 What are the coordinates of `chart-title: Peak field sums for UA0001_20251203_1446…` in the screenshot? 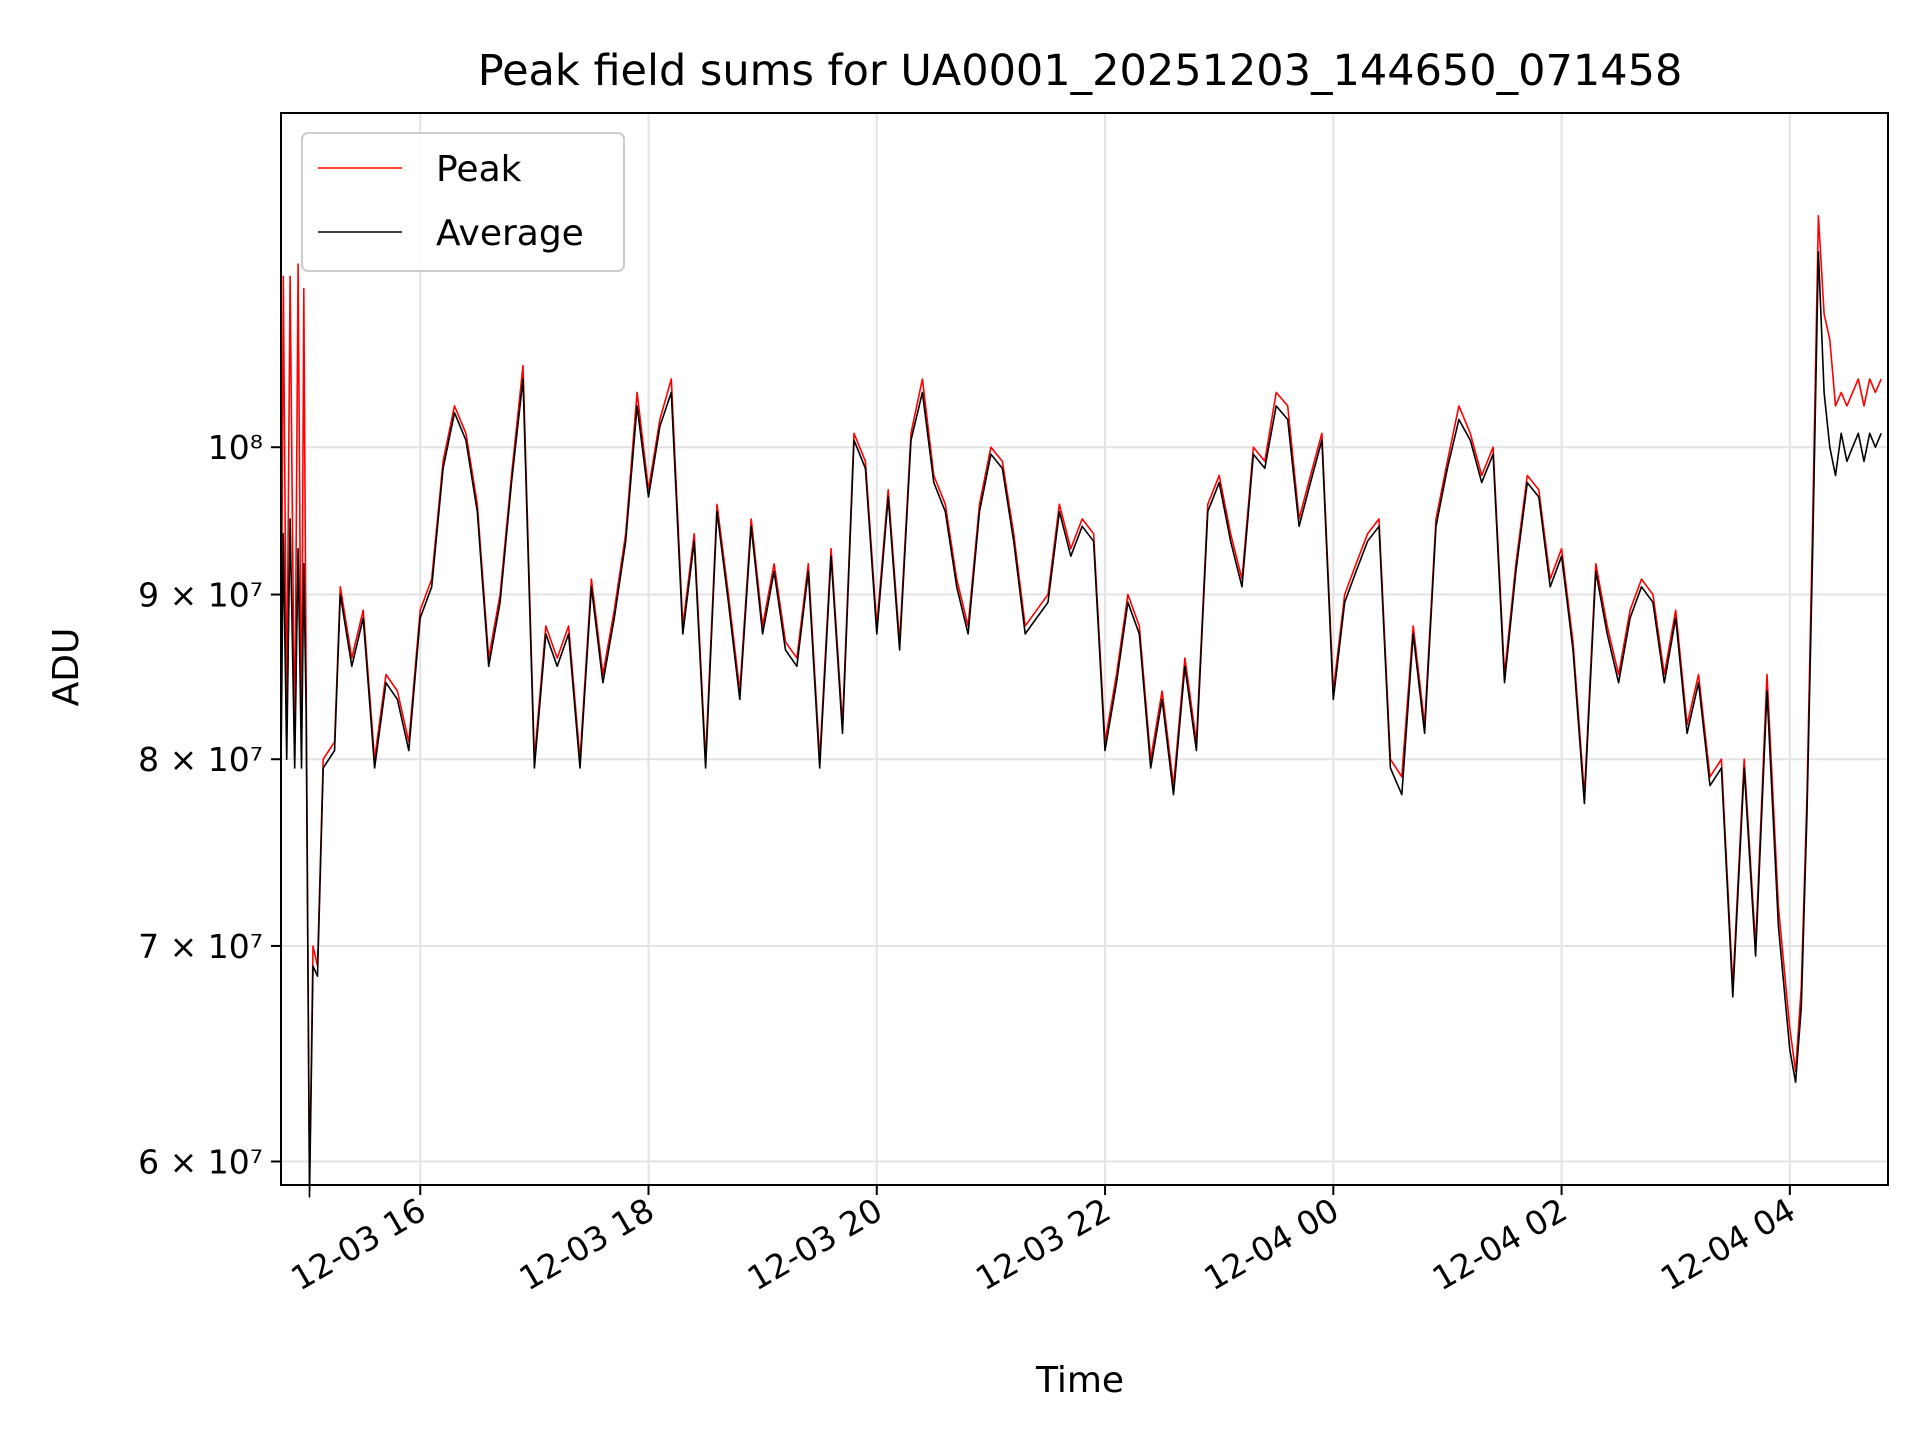 It's located at (1080, 71).